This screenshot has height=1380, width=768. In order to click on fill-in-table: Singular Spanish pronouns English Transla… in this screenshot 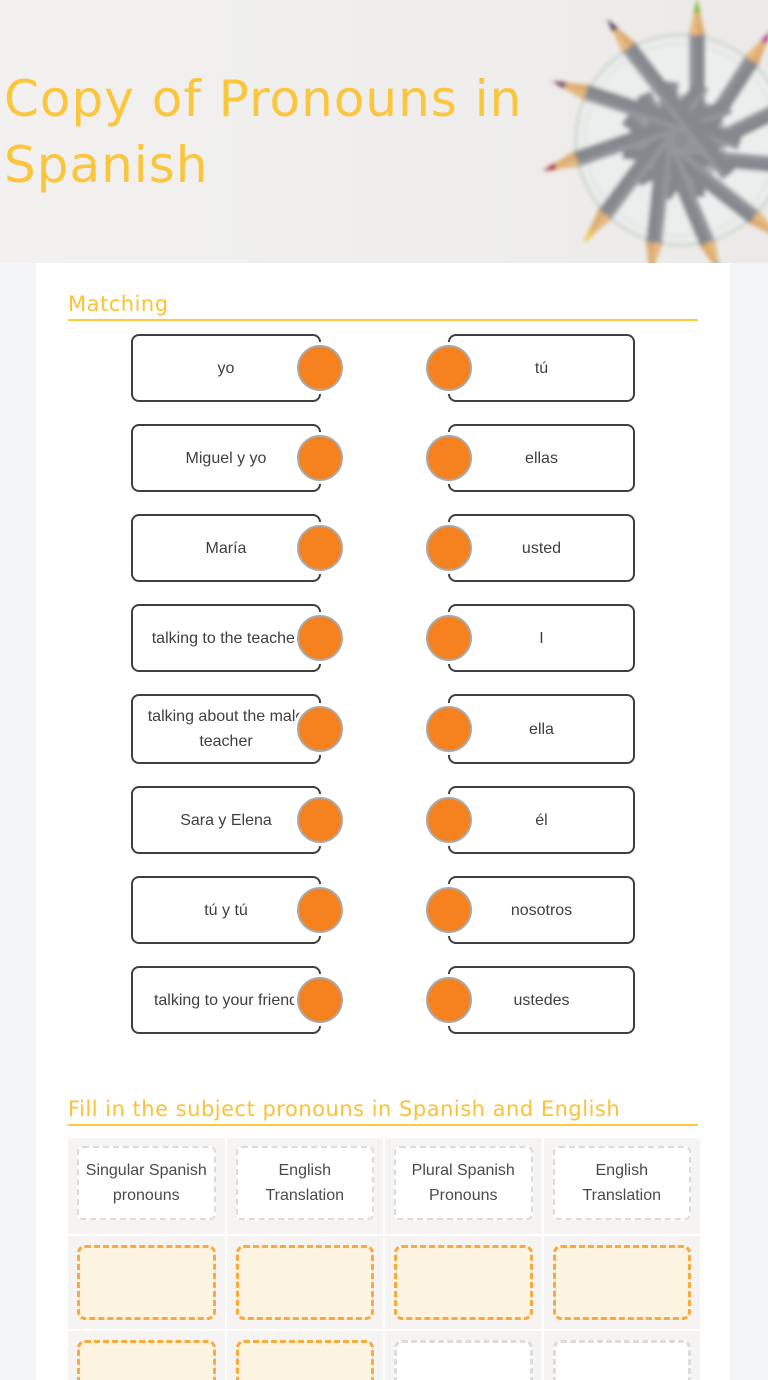, I will do `click(384, 1259)`.